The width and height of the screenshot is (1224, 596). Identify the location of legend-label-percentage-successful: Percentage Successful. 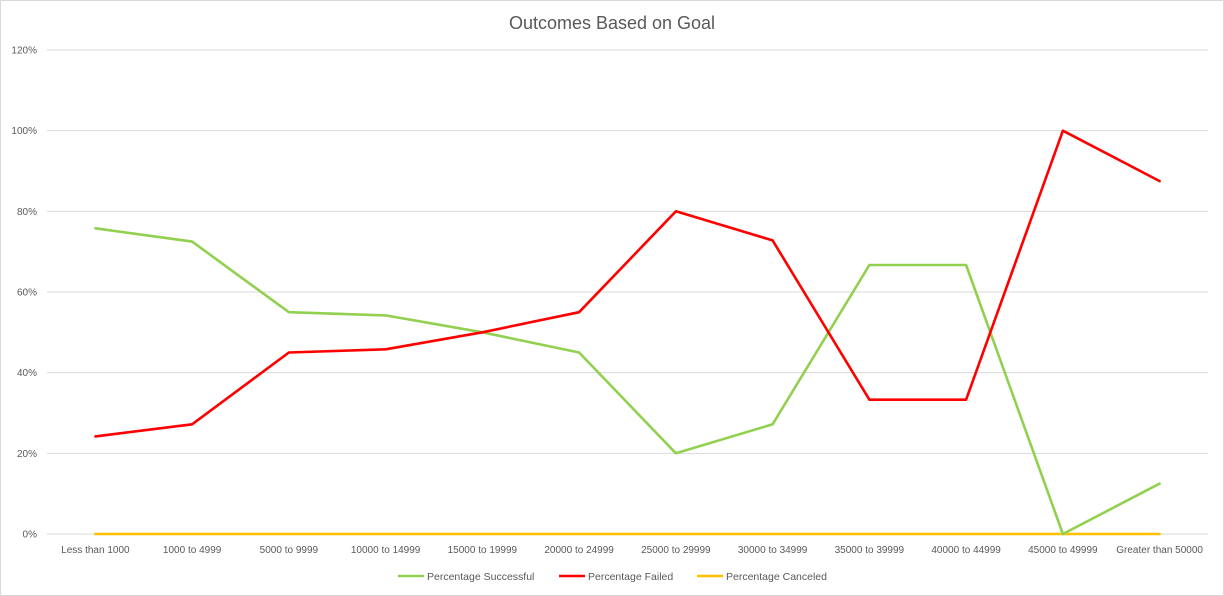
(480, 577).